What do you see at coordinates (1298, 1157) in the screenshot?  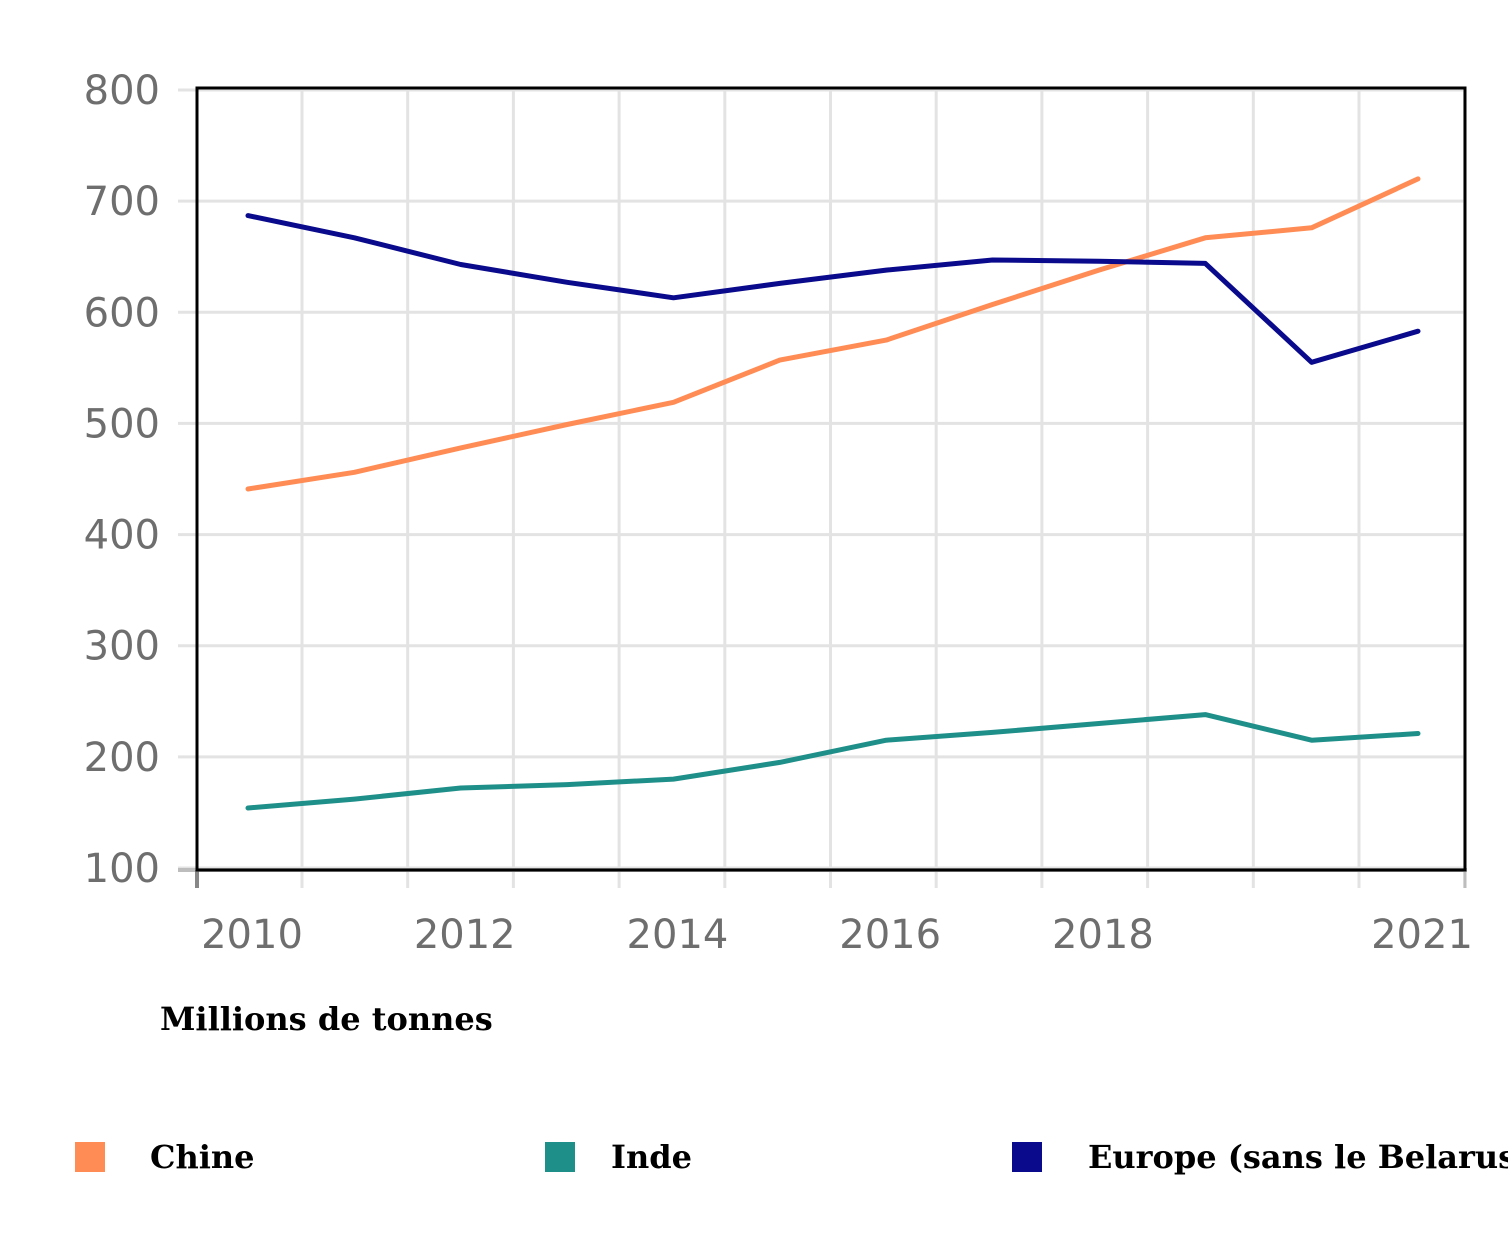 I see `legend-label-europe: Europe (sans le Belarus)` at bounding box center [1298, 1157].